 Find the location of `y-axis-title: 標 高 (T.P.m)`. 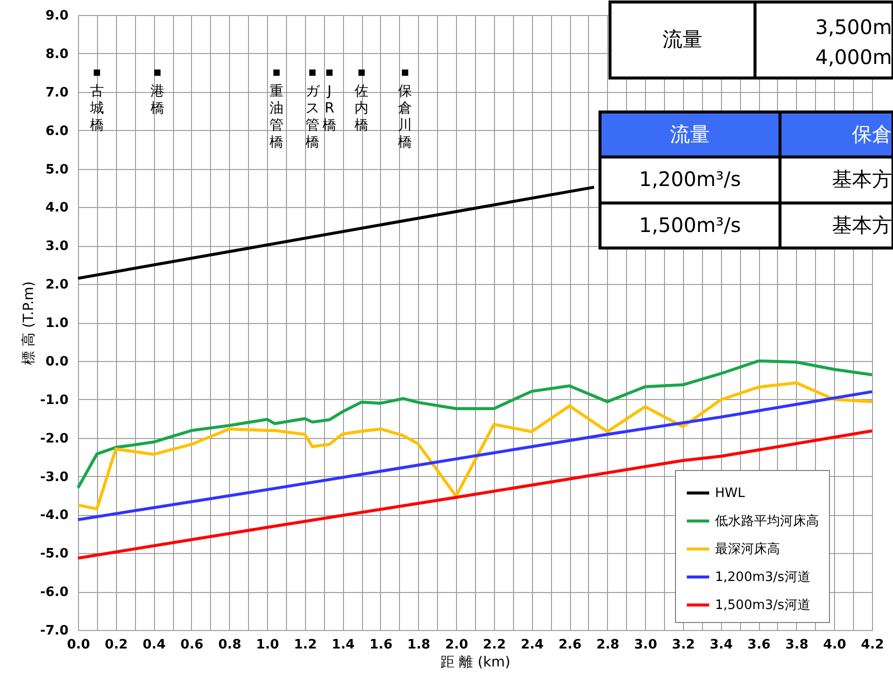

y-axis-title: 標 高 (T.P.m) is located at coordinates (29, 323).